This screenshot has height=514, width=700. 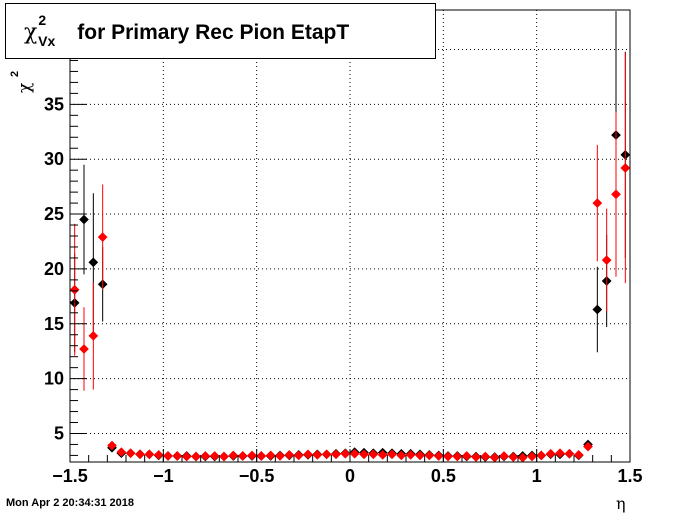 I want to click on title-box: χ2 Vx for Primary Rec Pion EtapT, so click(x=220, y=31).